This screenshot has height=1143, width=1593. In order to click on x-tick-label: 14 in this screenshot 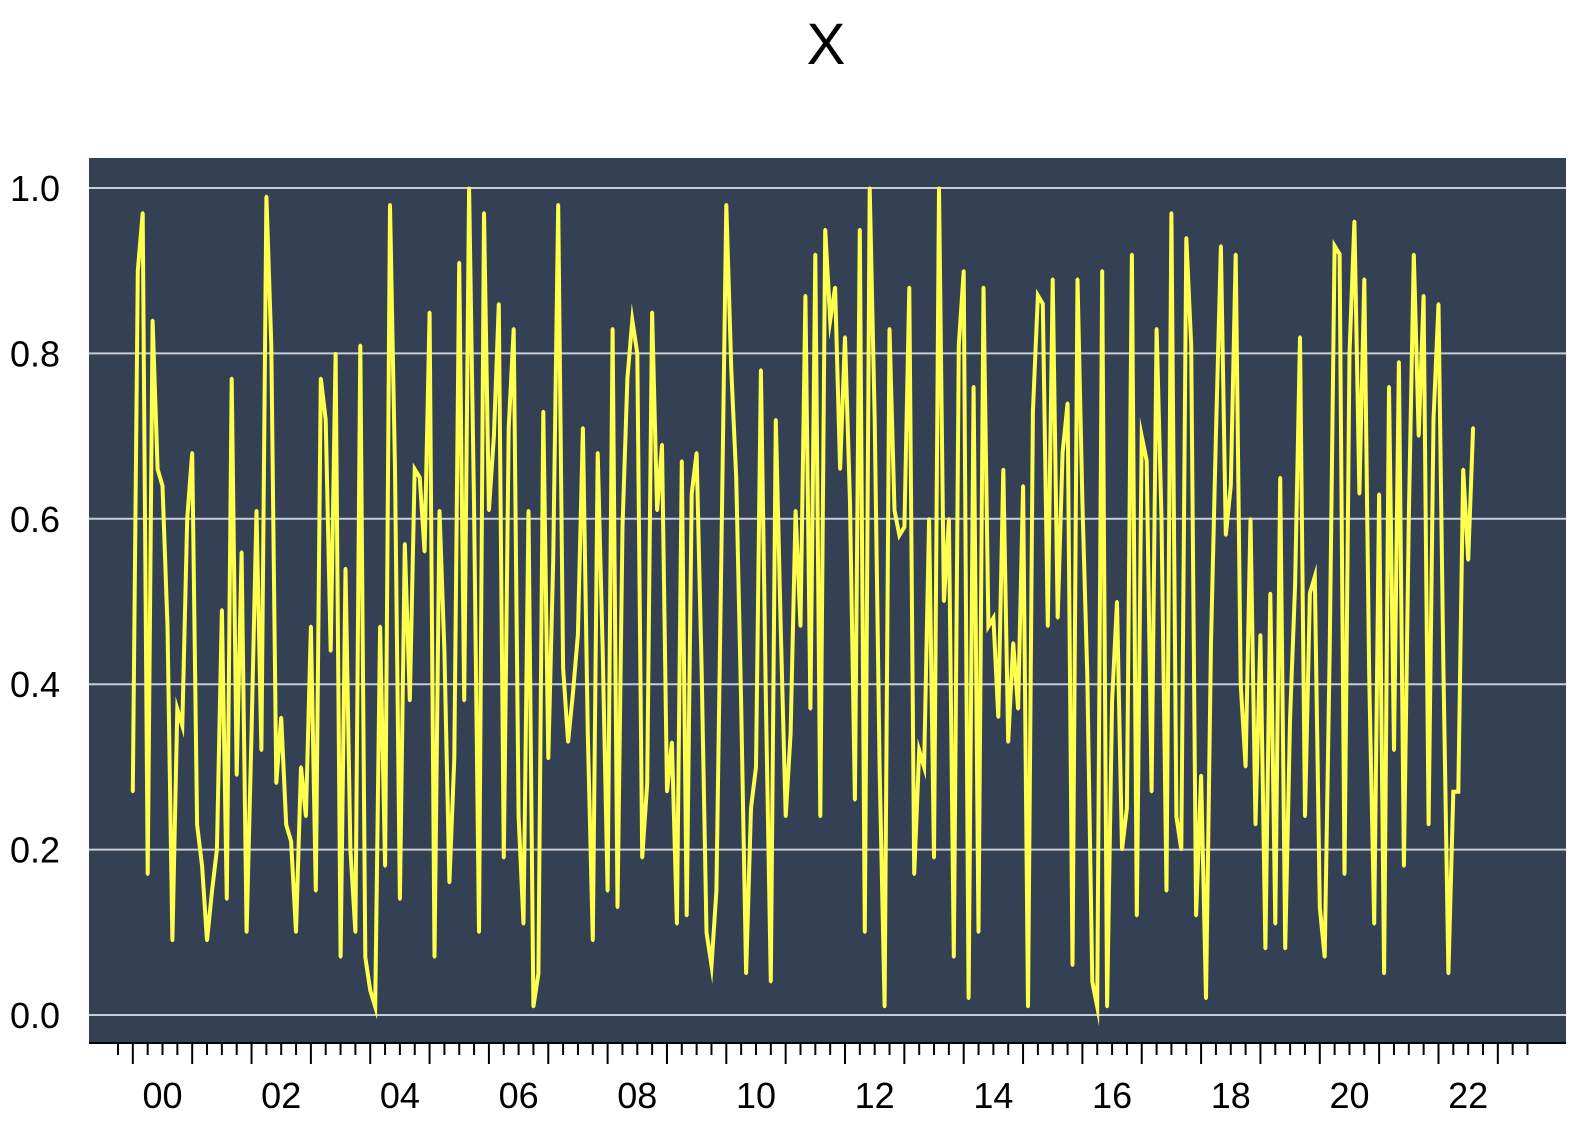, I will do `click(993, 1095)`.